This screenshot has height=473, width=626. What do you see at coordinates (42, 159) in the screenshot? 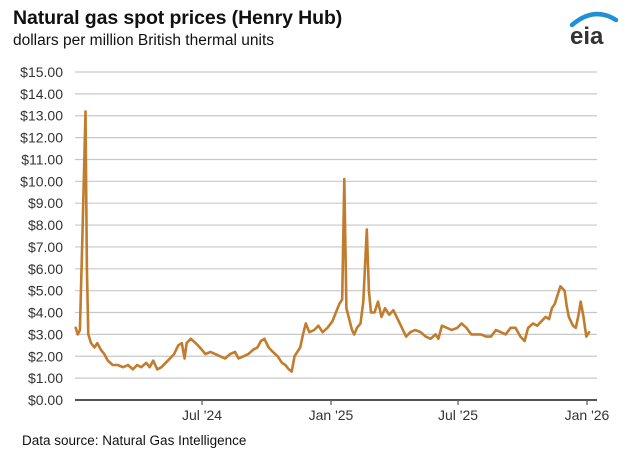
I see `y-tick-label: $11.00` at bounding box center [42, 159].